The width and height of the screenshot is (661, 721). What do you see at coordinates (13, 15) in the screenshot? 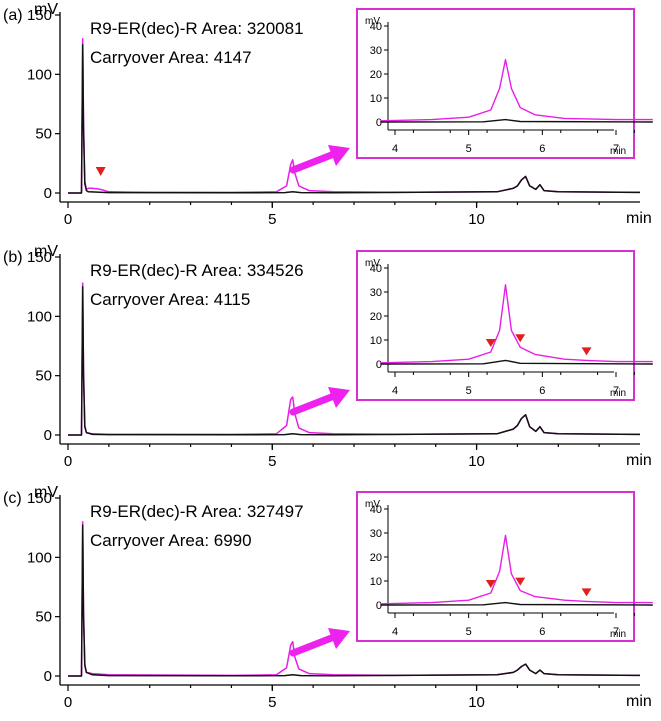
I see `panel-label: (a)` at bounding box center [13, 15].